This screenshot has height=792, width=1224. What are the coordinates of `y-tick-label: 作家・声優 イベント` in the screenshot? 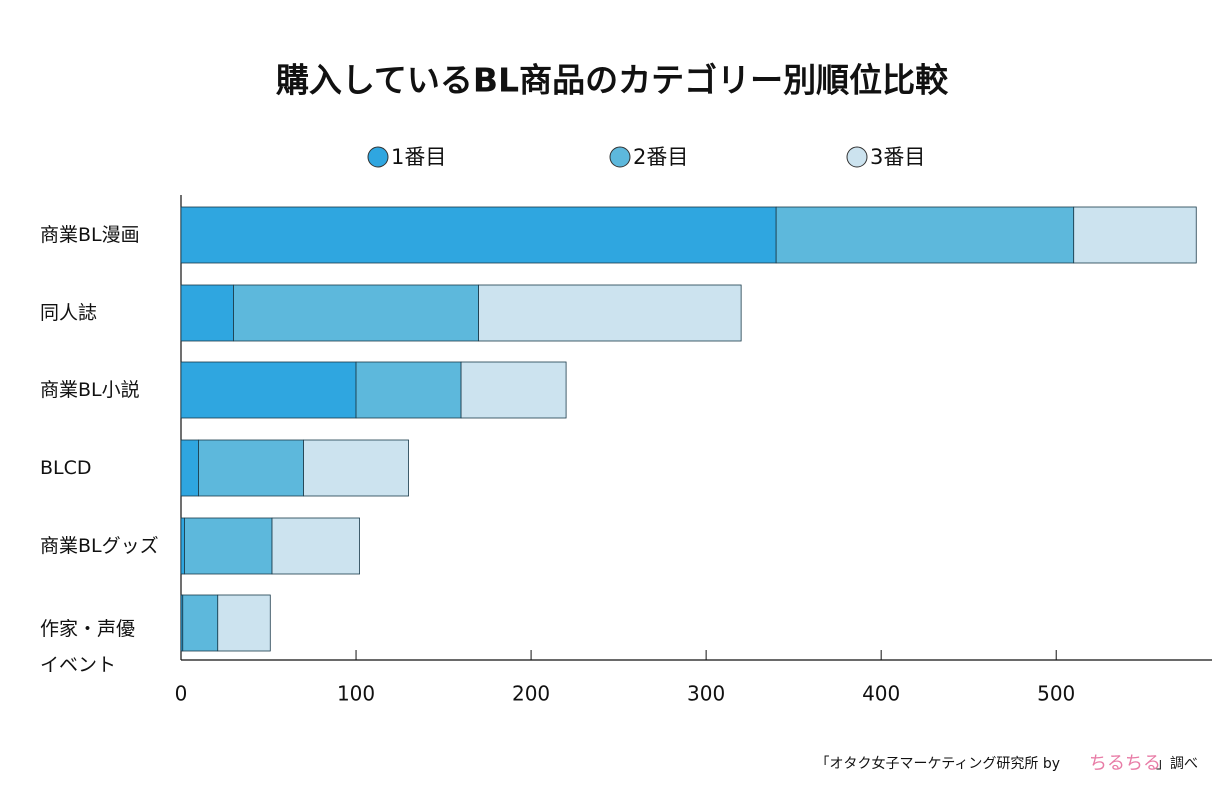 It's located at (88, 647).